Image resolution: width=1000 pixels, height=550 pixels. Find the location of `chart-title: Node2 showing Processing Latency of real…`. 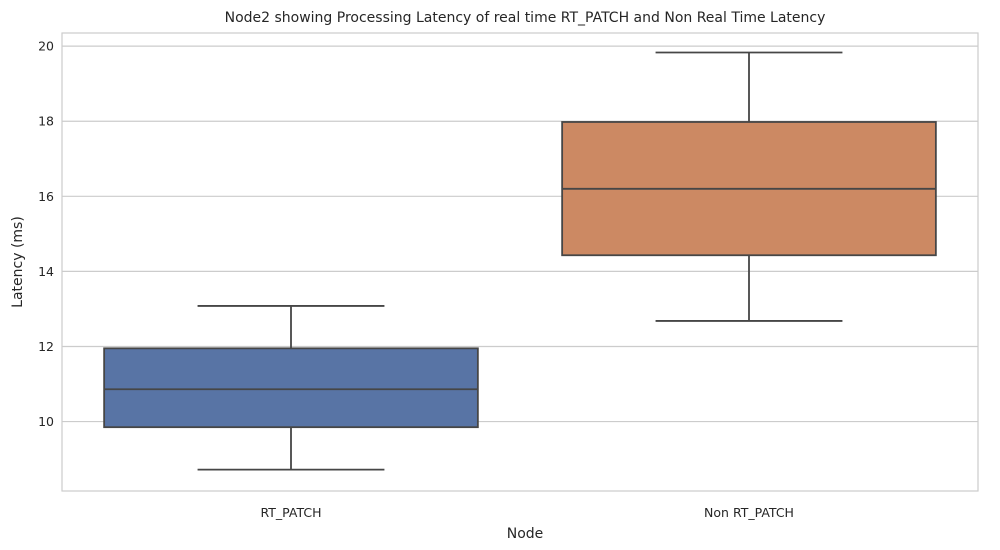

chart-title: Node2 showing Processing Latency of real… is located at coordinates (525, 18).